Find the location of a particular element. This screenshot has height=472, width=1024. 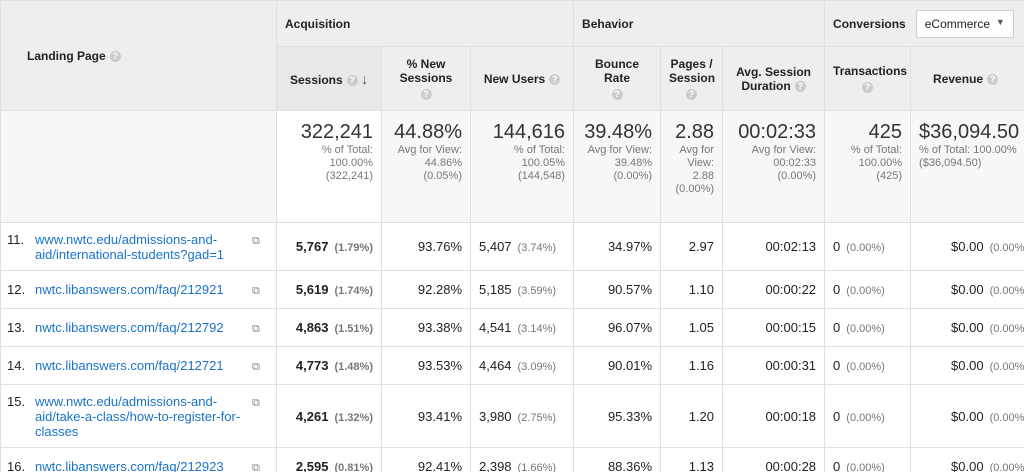

conversions-label: Conversions is located at coordinates (869, 23).